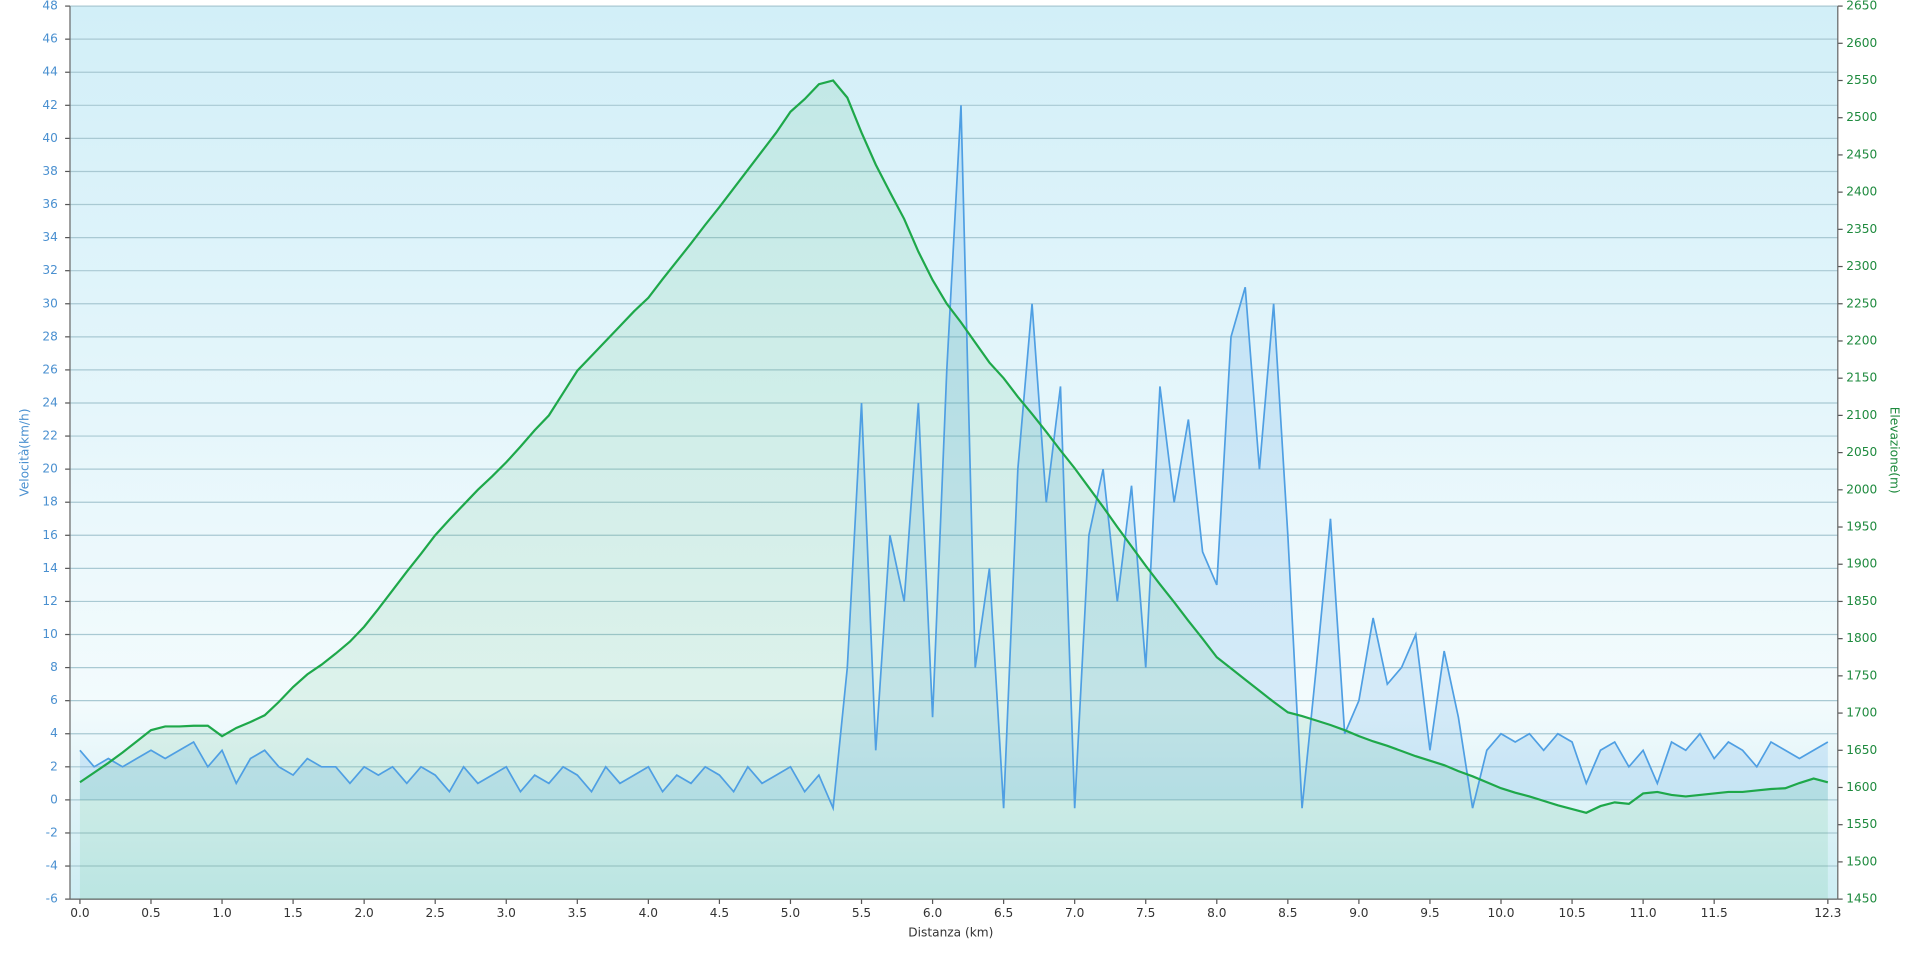 The height and width of the screenshot is (953, 1909). What do you see at coordinates (932, 913) in the screenshot?
I see `x-tick-label: 6.0` at bounding box center [932, 913].